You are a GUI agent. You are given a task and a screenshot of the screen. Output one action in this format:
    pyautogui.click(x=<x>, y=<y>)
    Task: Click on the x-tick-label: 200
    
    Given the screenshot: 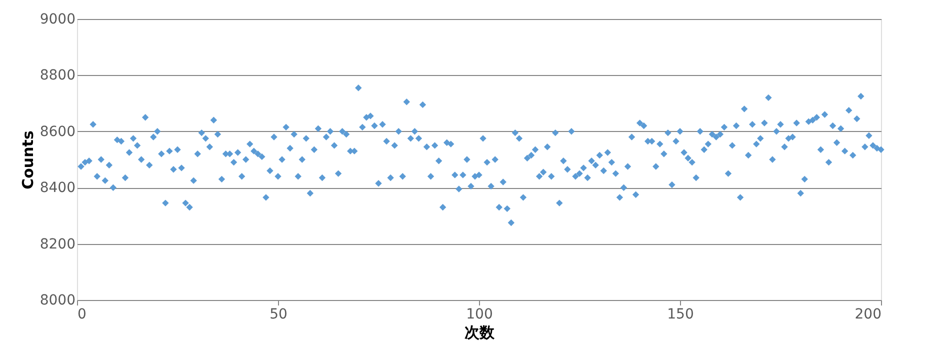 What is the action you would take?
    pyautogui.click(x=868, y=314)
    